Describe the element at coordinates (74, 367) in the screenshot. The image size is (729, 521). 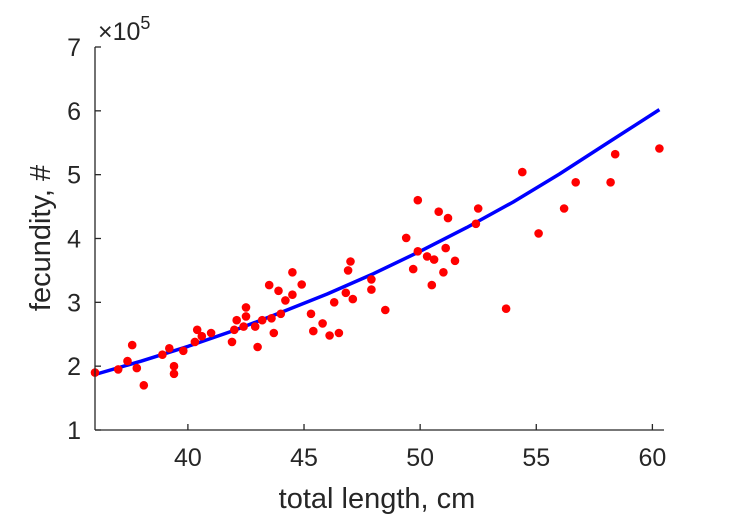
I see `y-tick-label: 2` at that location.